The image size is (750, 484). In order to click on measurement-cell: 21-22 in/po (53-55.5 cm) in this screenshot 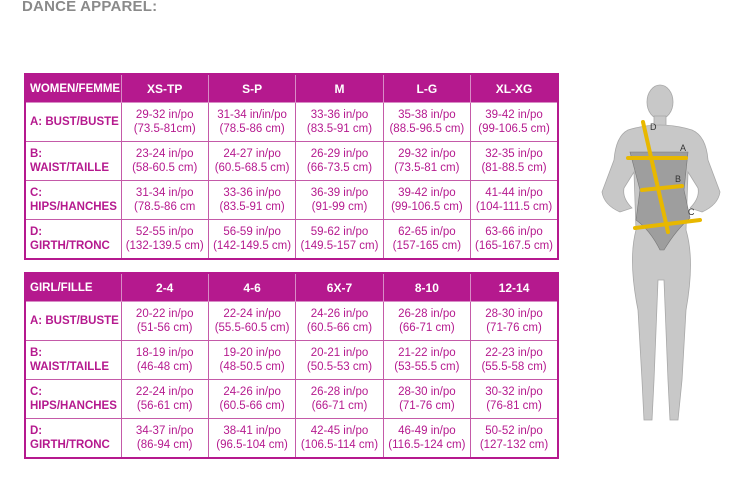, I will do `click(427, 360)`.